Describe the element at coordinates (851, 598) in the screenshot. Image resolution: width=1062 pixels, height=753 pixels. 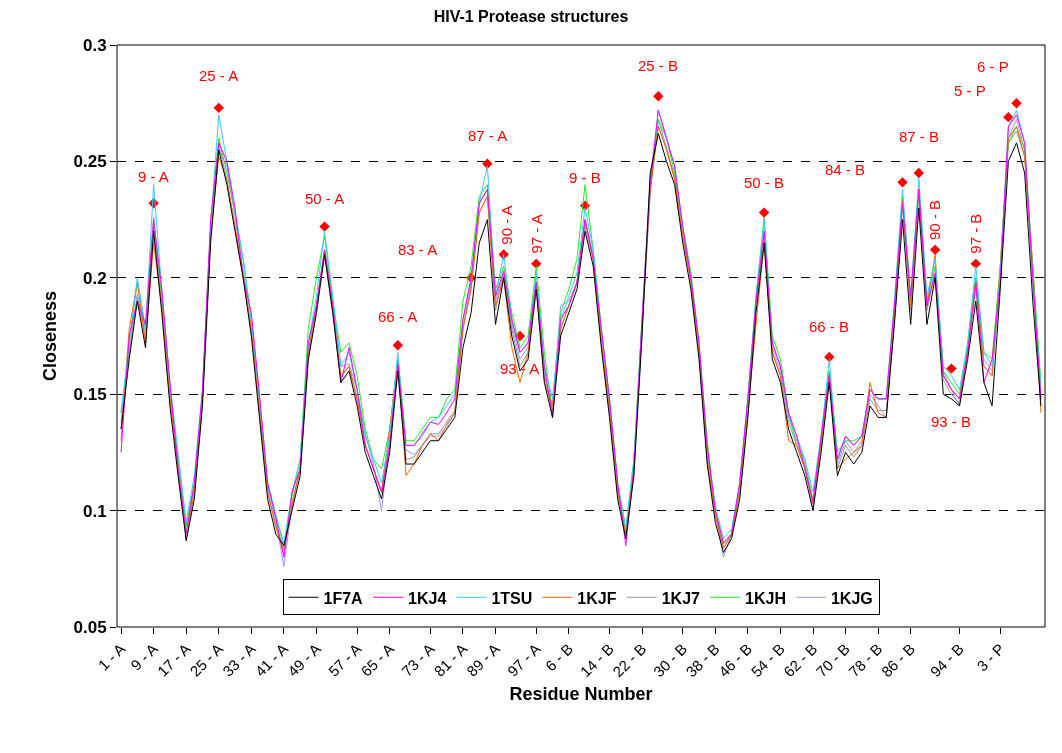
I see `legend-label: 1KJG` at that location.